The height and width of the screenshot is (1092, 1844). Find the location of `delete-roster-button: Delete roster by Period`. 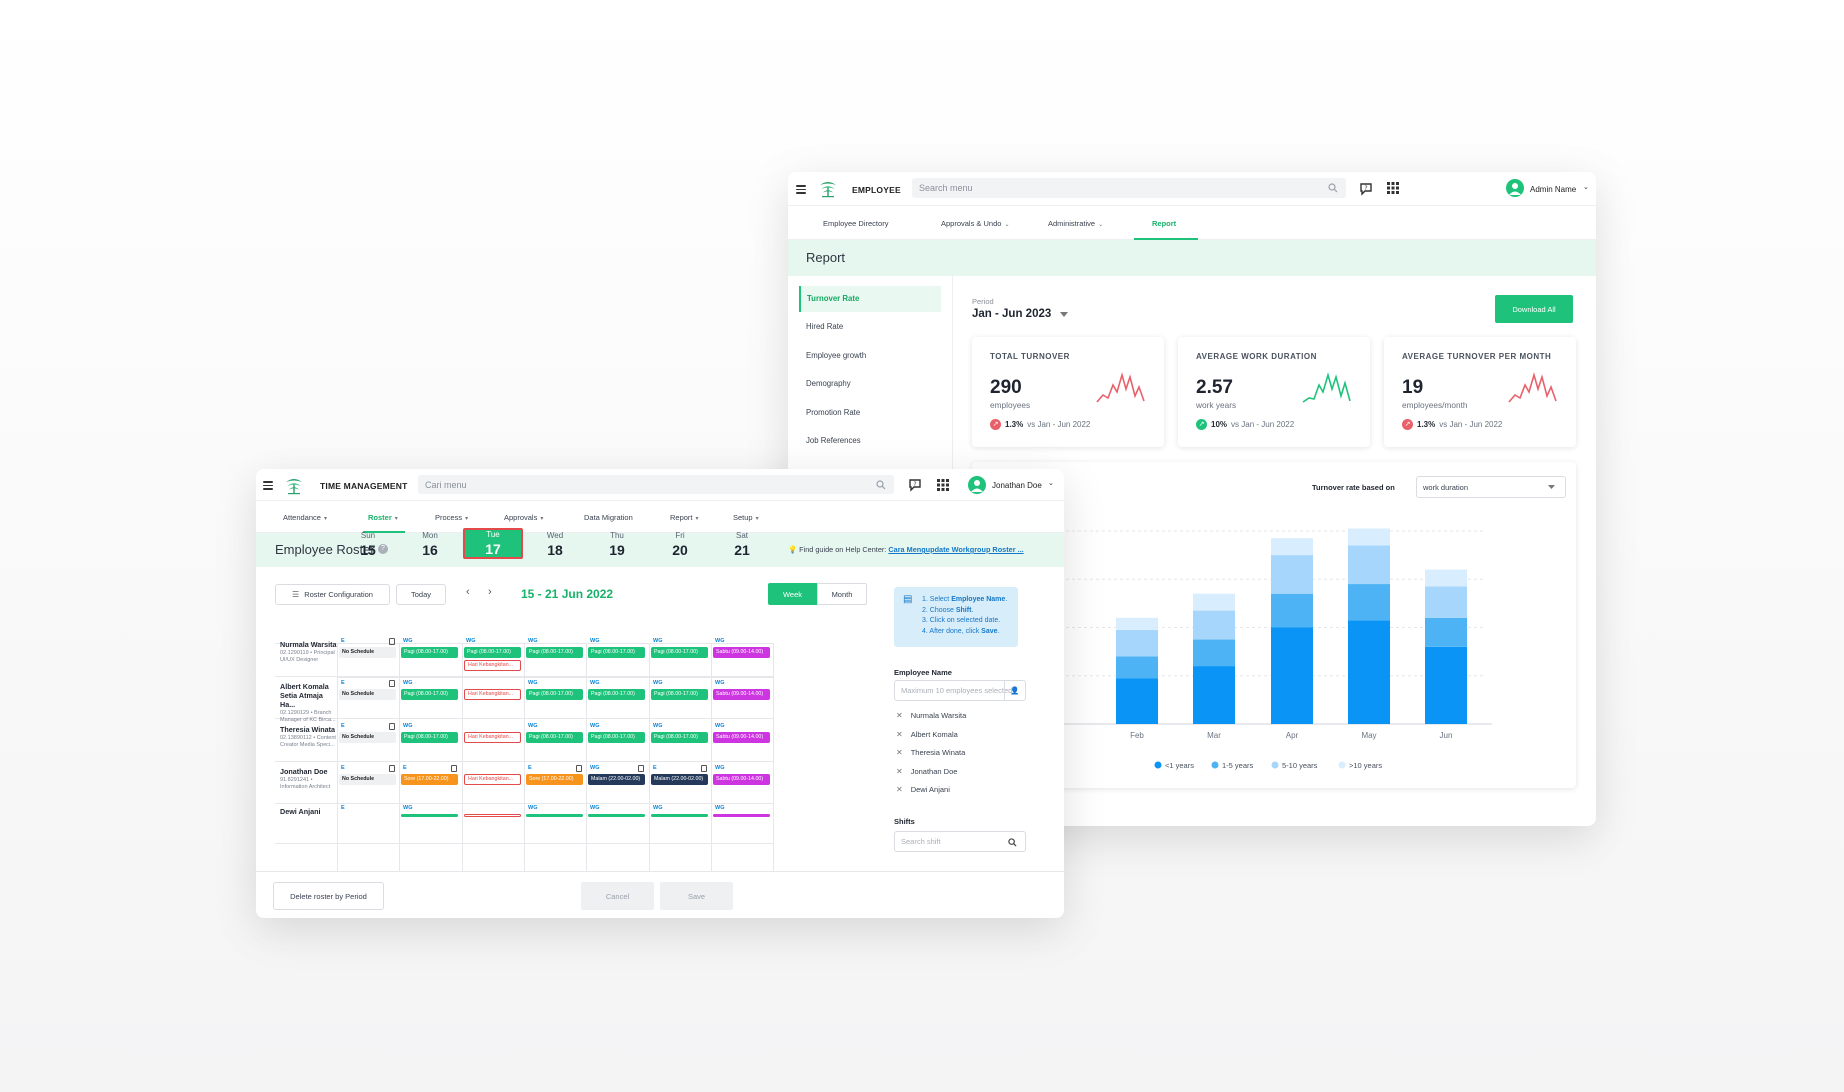

delete-roster-button: Delete roster by Period is located at coordinates (328, 896).